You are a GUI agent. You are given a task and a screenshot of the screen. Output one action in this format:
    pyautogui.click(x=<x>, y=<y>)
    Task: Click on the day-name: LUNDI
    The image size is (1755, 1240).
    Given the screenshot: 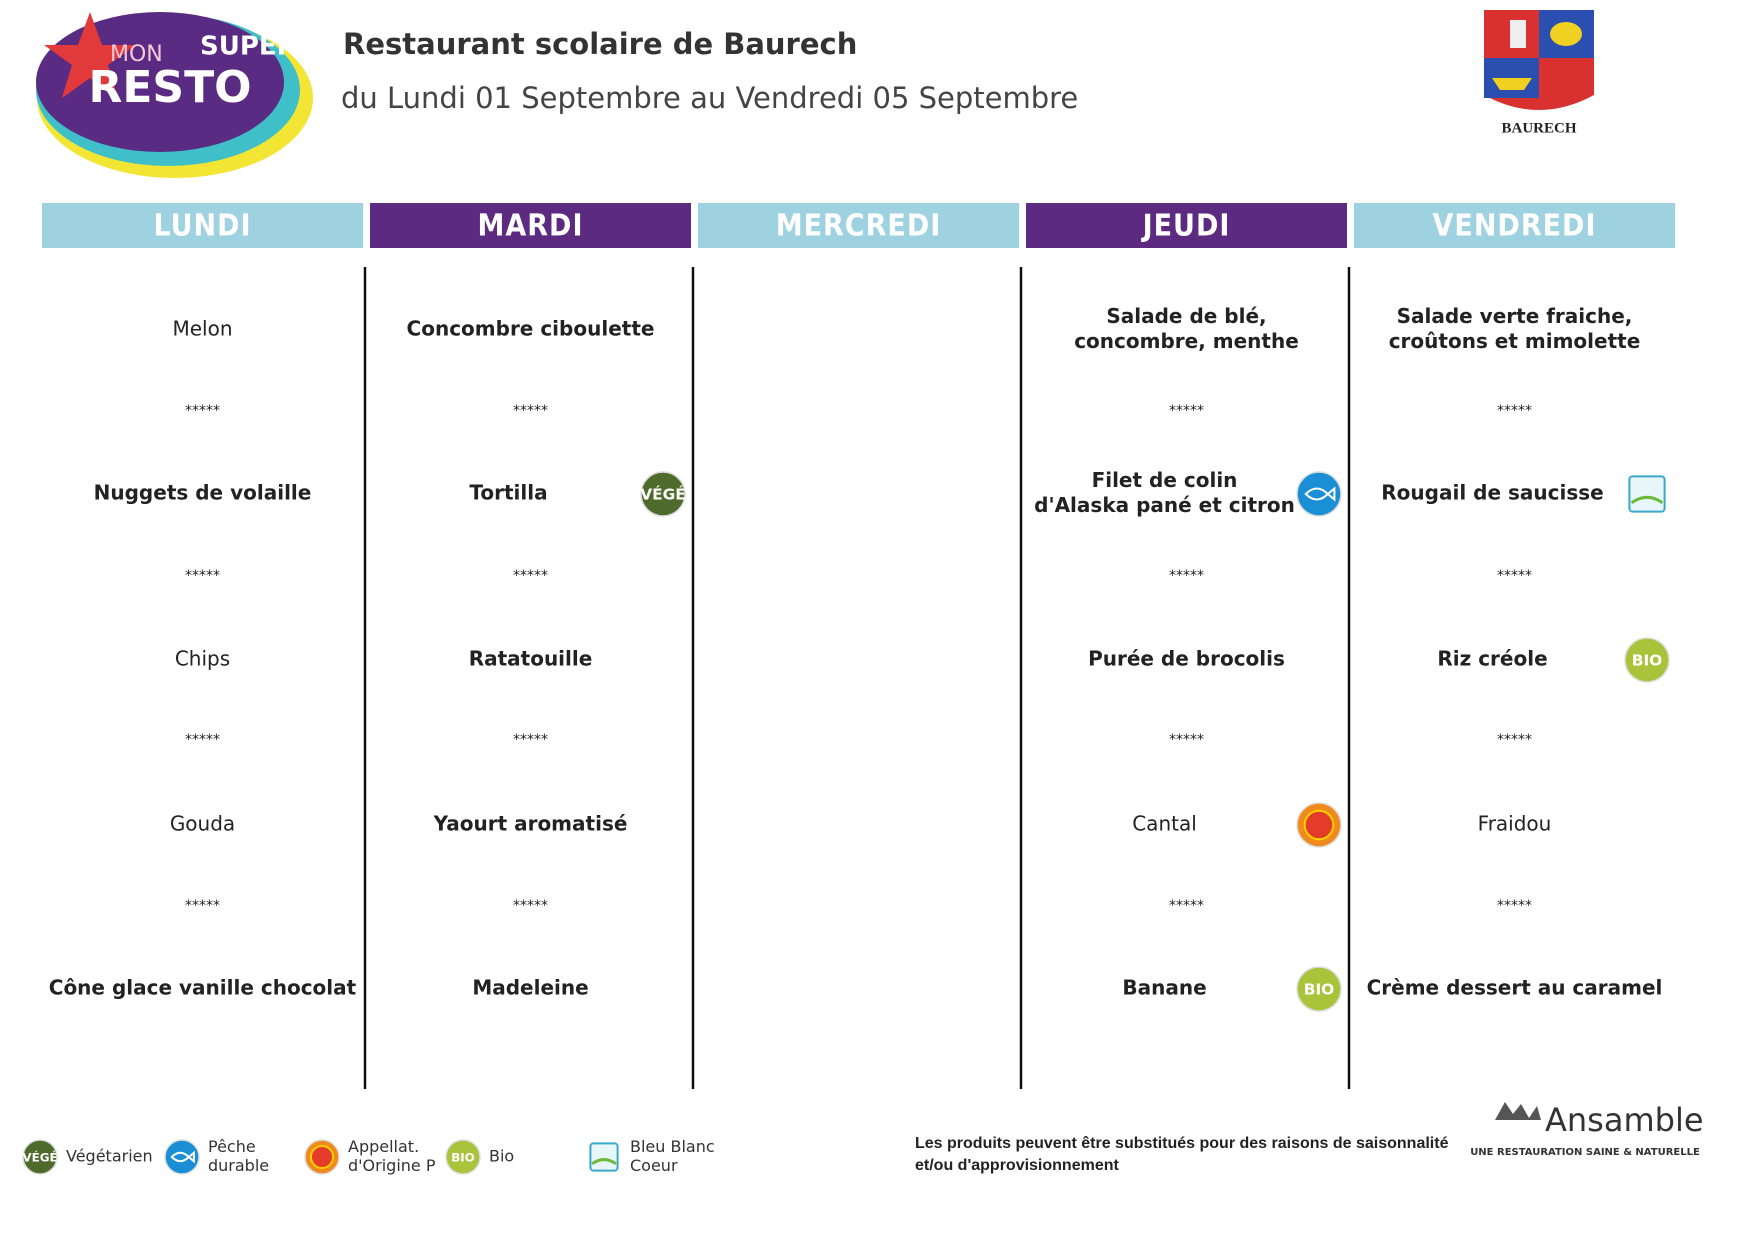 What is the action you would take?
    pyautogui.click(x=202, y=226)
    